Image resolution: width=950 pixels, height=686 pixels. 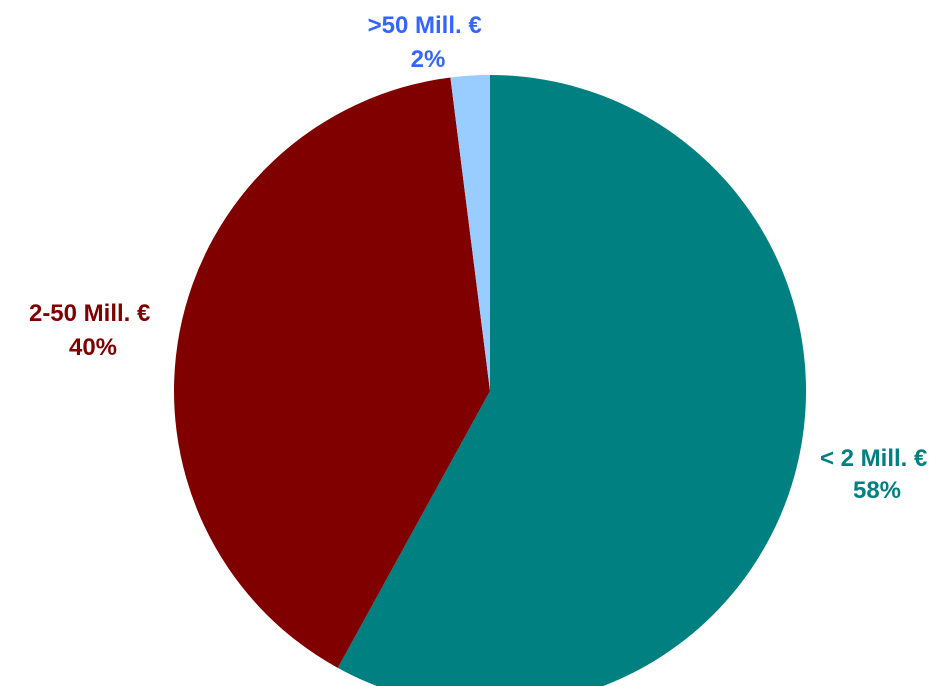 What do you see at coordinates (877, 474) in the screenshot?
I see `slice-label-small-companies: < 2 Mill. € 58%` at bounding box center [877, 474].